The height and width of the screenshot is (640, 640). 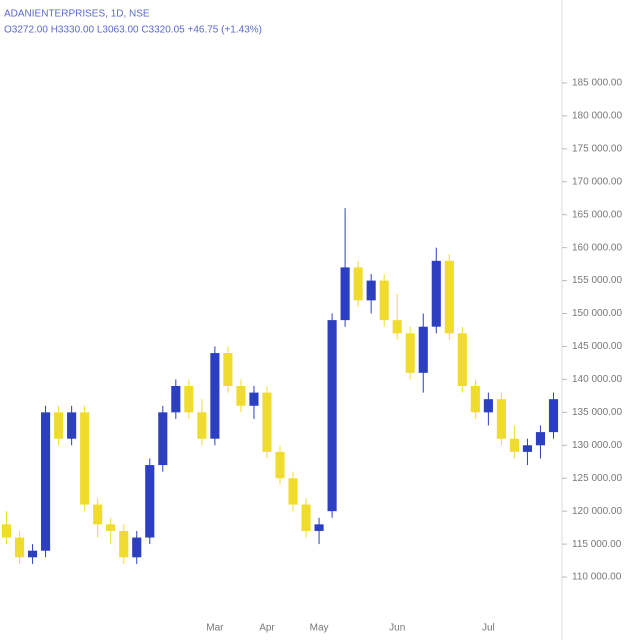 What do you see at coordinates (597, 280) in the screenshot?
I see `y-tick-label: 155 000.00` at bounding box center [597, 280].